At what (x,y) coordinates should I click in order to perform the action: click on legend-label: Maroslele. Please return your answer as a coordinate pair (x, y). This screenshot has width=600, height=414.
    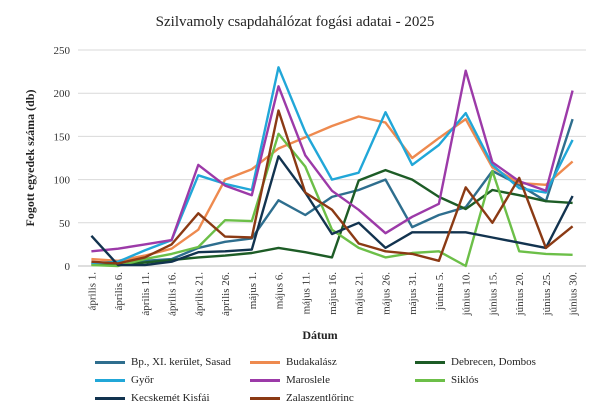
    Looking at the image, I should click on (308, 380).